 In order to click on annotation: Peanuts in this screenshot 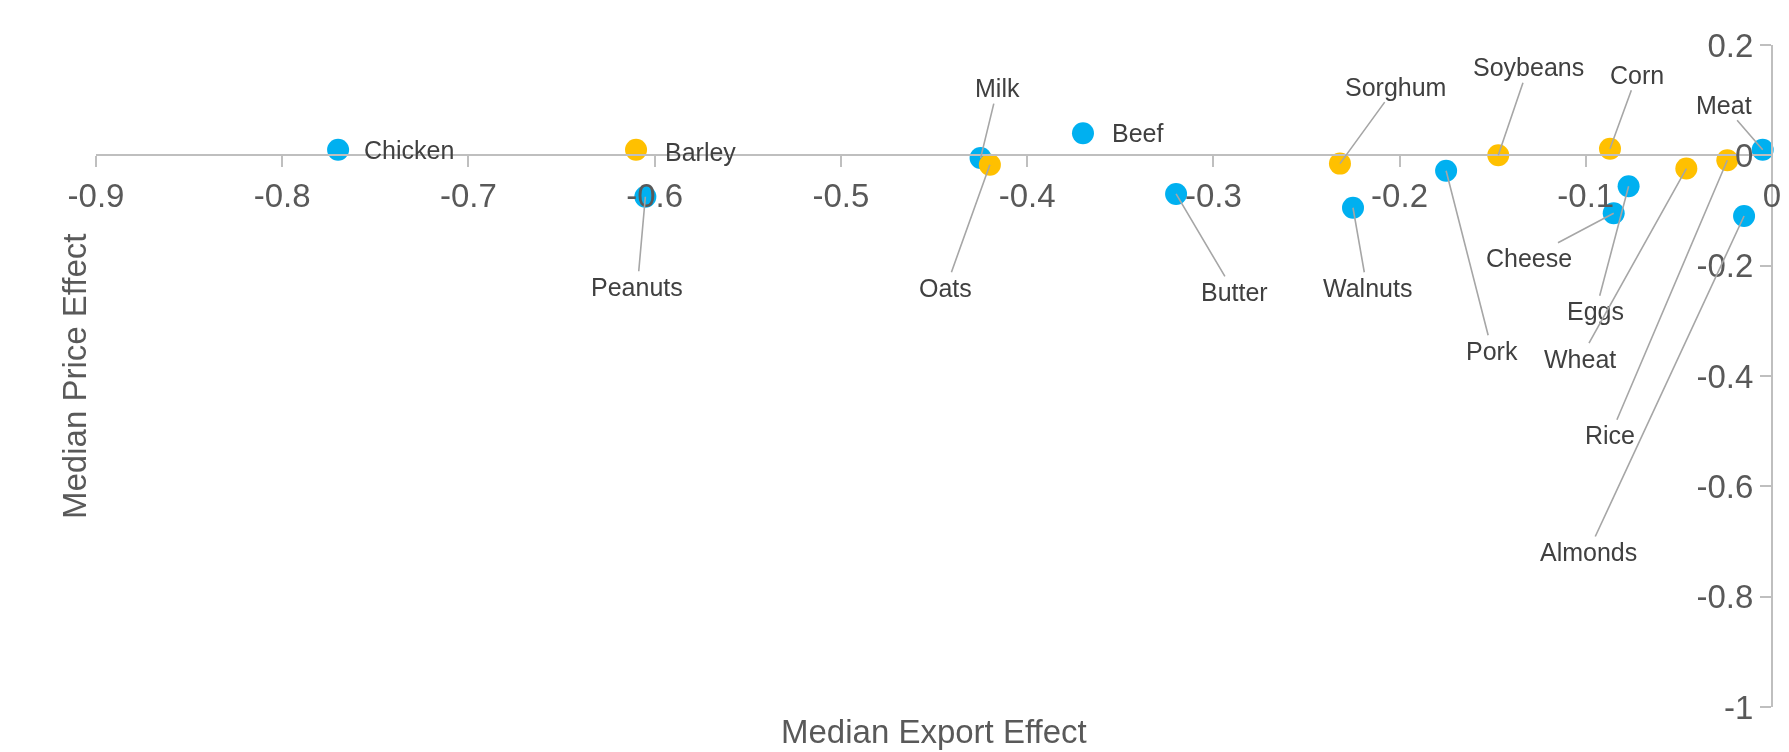, I will do `click(637, 287)`.